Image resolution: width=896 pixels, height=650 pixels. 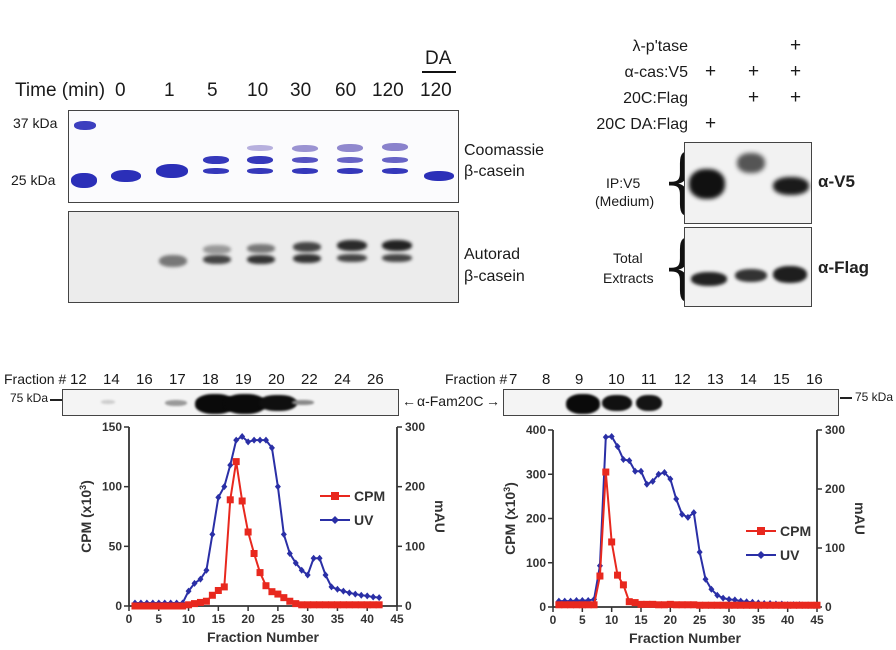 What do you see at coordinates (33, 180) in the screenshot?
I see `marker-25kda: 25 kDa` at bounding box center [33, 180].